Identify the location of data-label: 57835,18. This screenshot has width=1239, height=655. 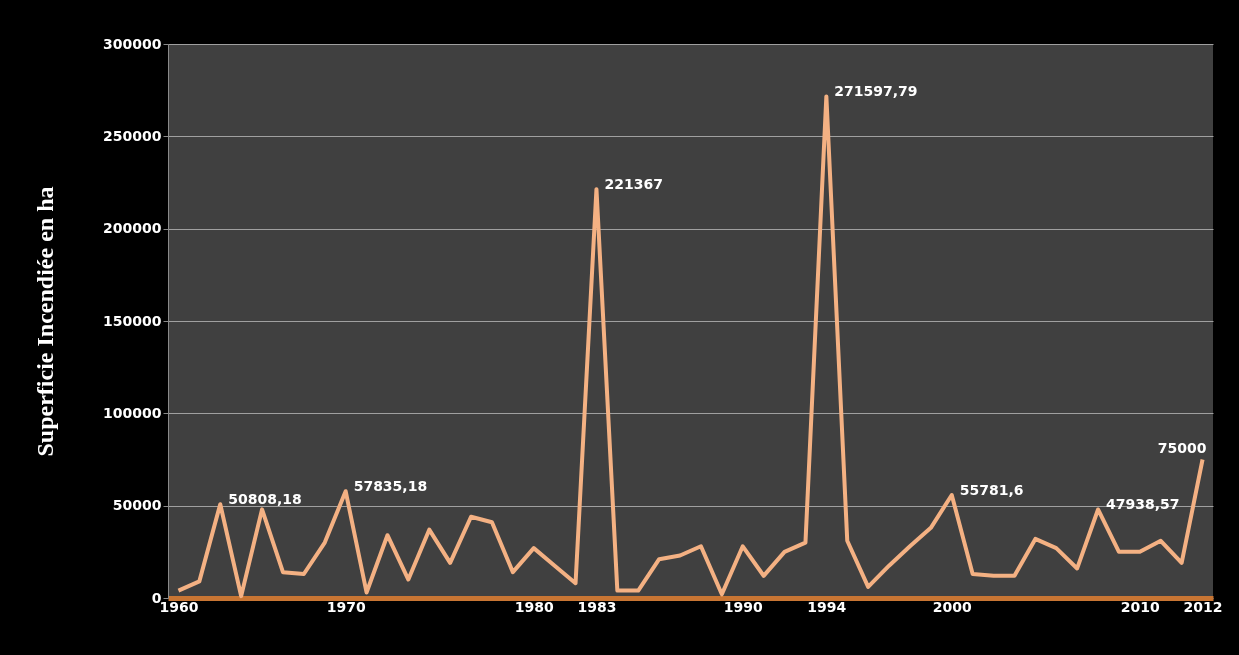
(390, 486).